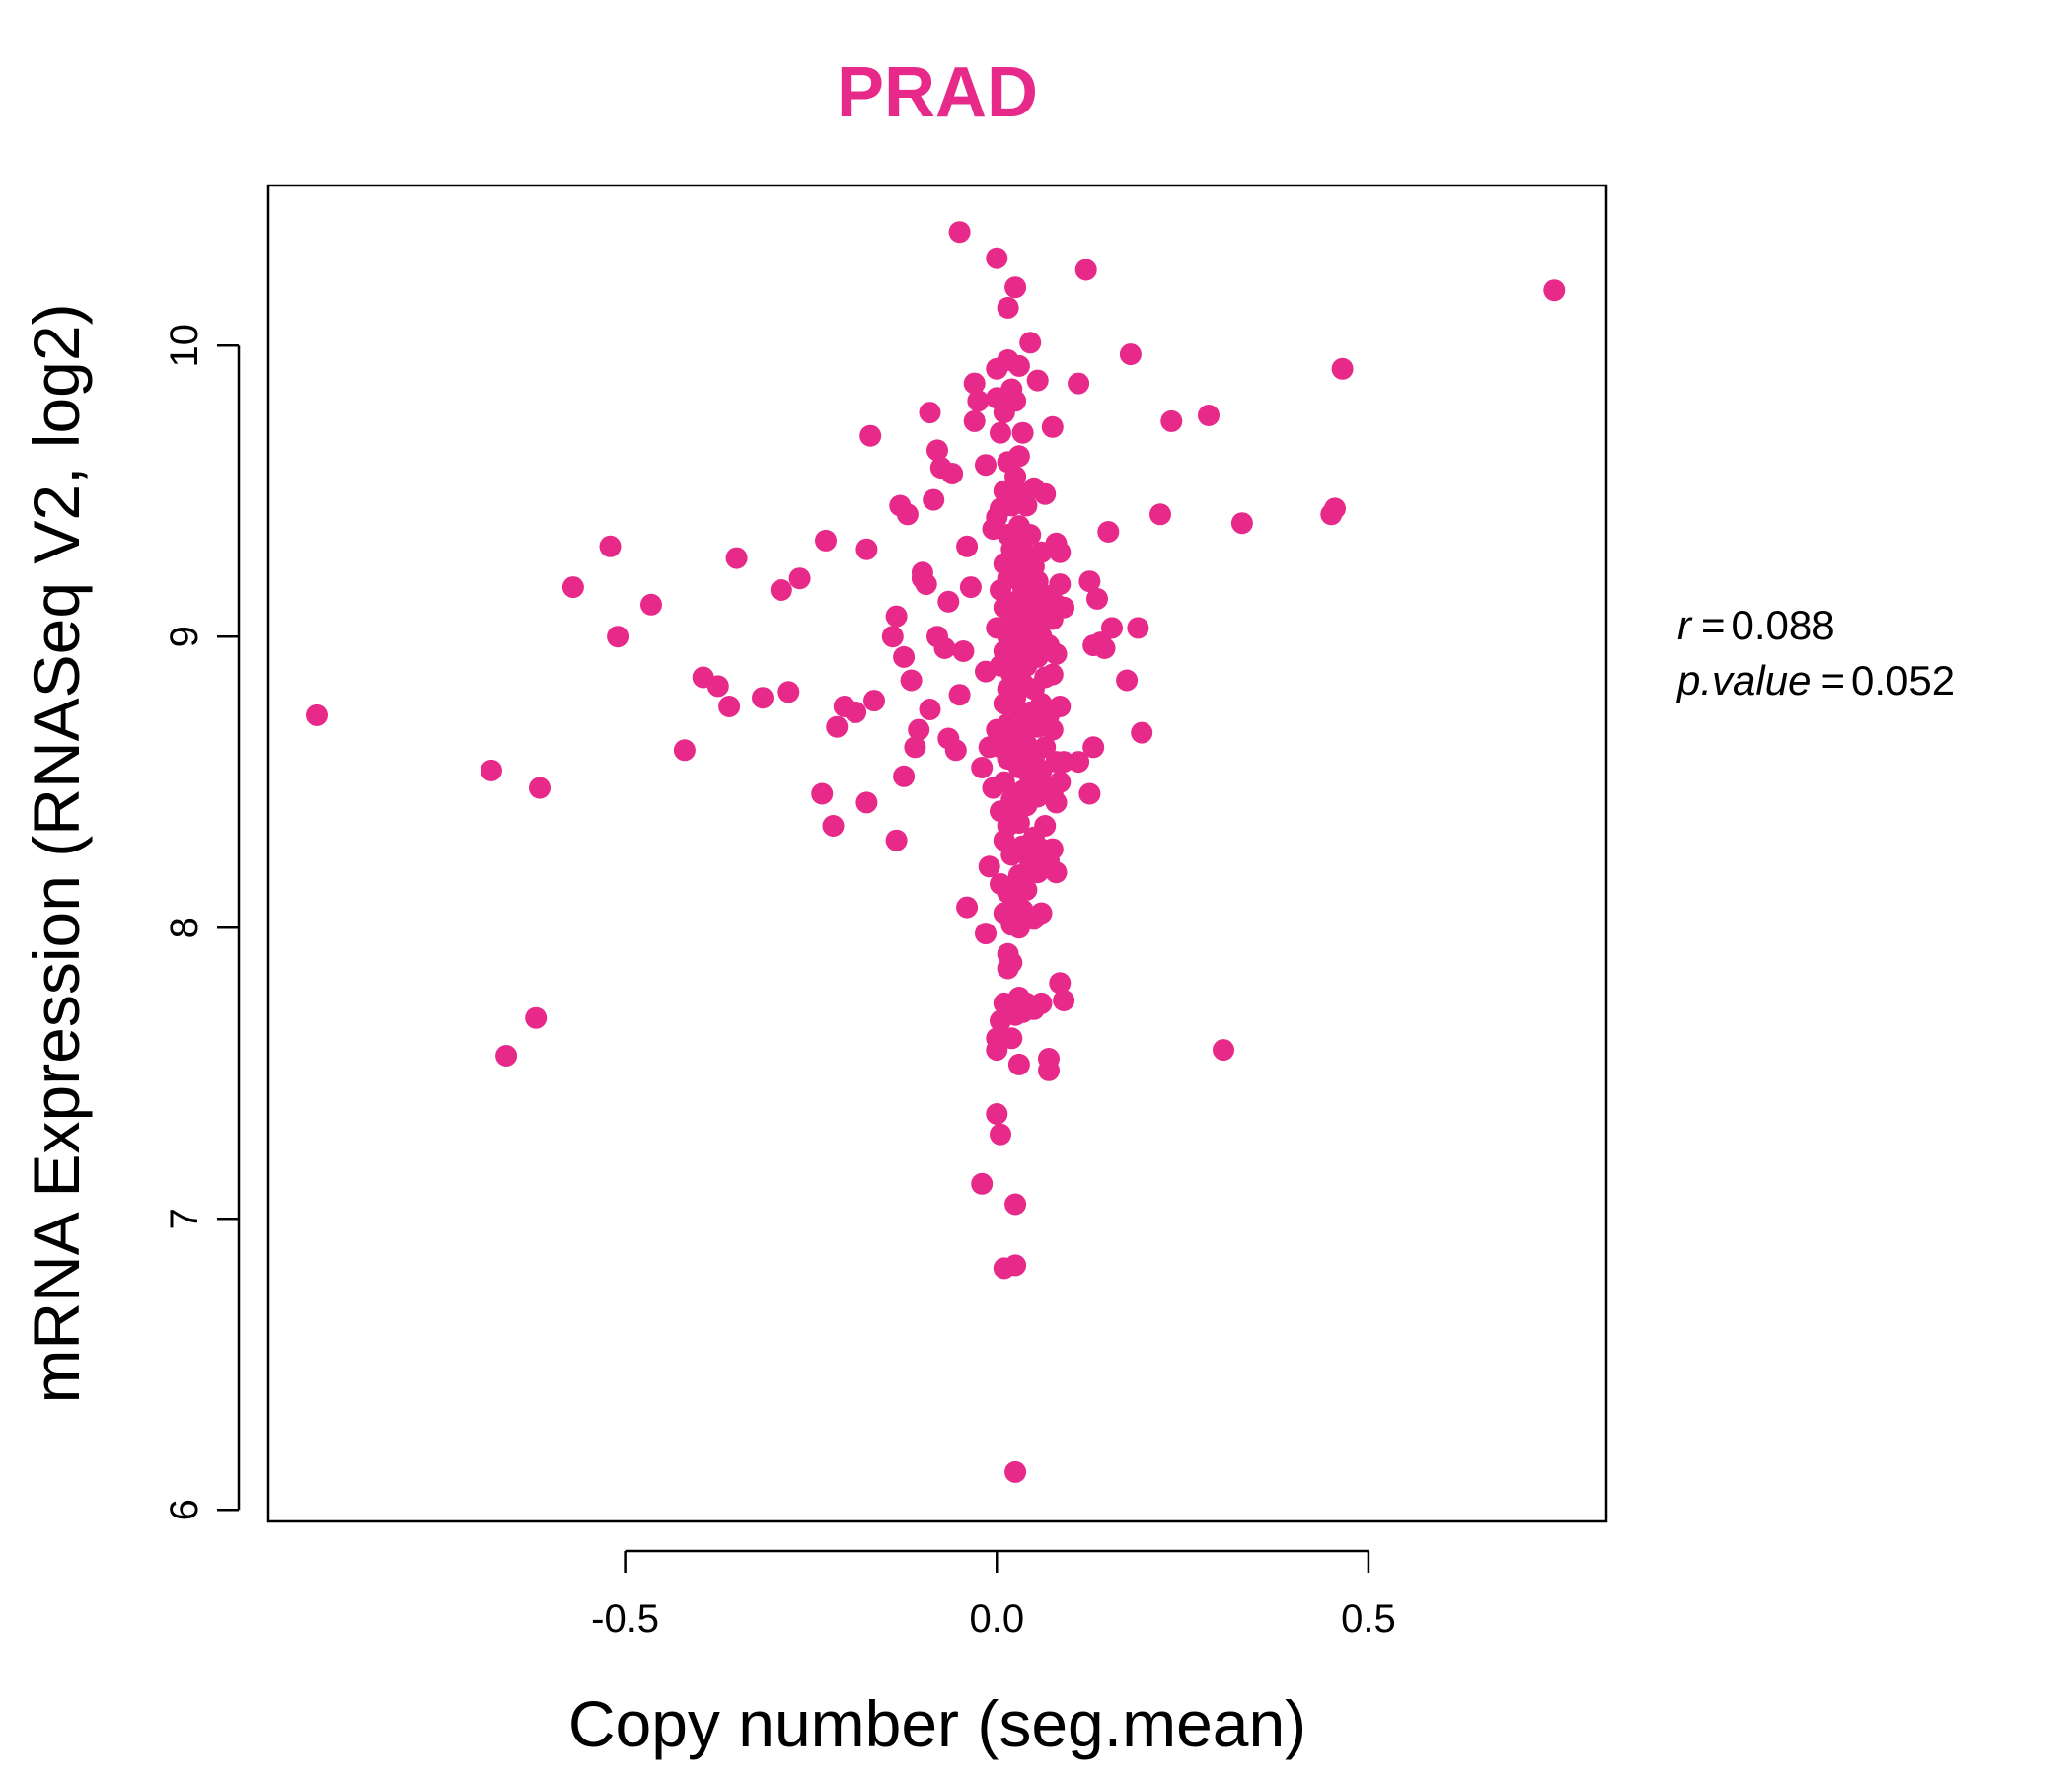  What do you see at coordinates (185, 1218) in the screenshot?
I see `y-tick-label: 7` at bounding box center [185, 1218].